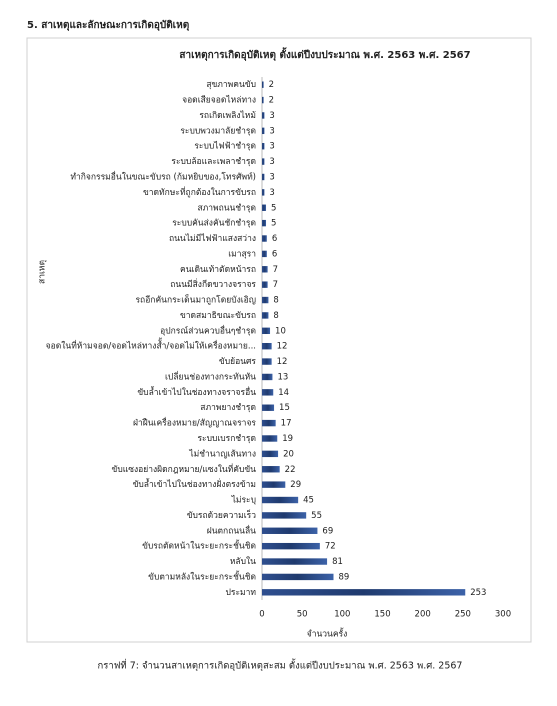 Image resolution: width=557 pixels, height=706 pixels. What do you see at coordinates (213, 284) in the screenshot?
I see `y-tick-label: ถนนมีสิ่งกีดขวางจราจร` at bounding box center [213, 284].